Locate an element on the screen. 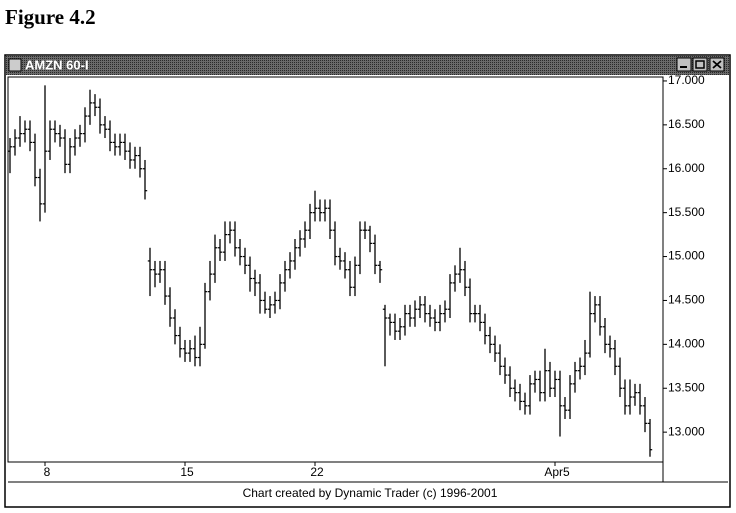  x-tick-label: 15 is located at coordinates (187, 472).